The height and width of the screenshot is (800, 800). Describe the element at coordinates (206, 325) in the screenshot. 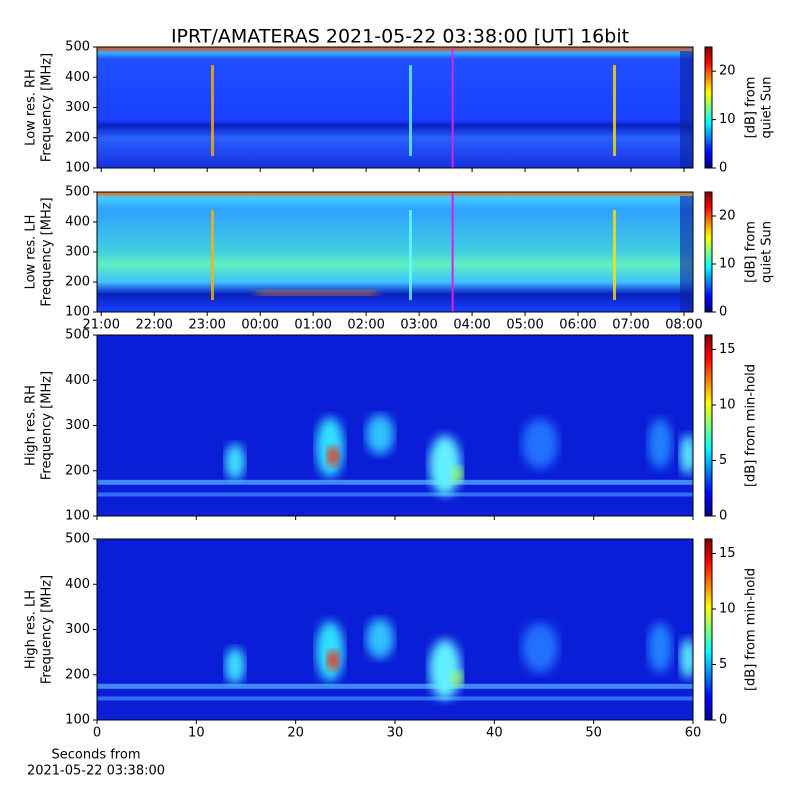

I see `x-tick-label: 23:00` at that location.